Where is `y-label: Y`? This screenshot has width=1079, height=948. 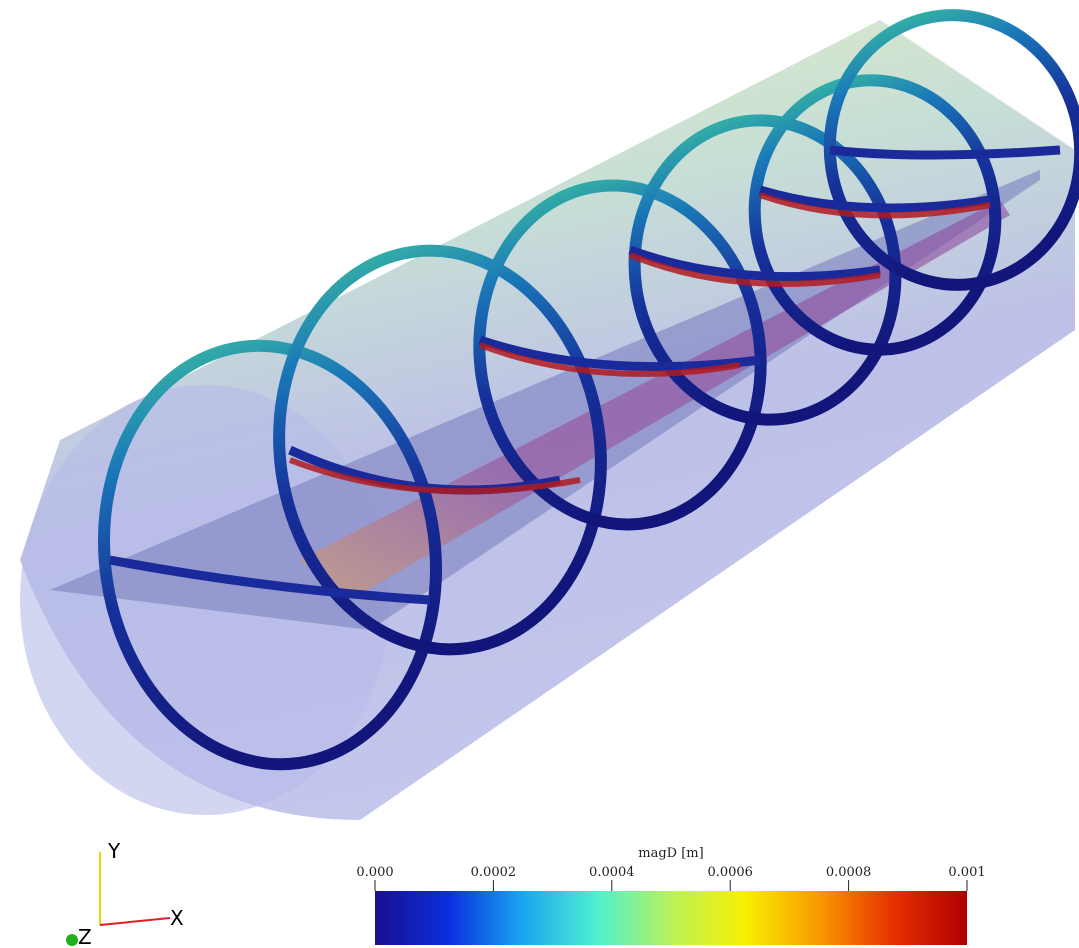
y-label: Y is located at coordinates (114, 851).